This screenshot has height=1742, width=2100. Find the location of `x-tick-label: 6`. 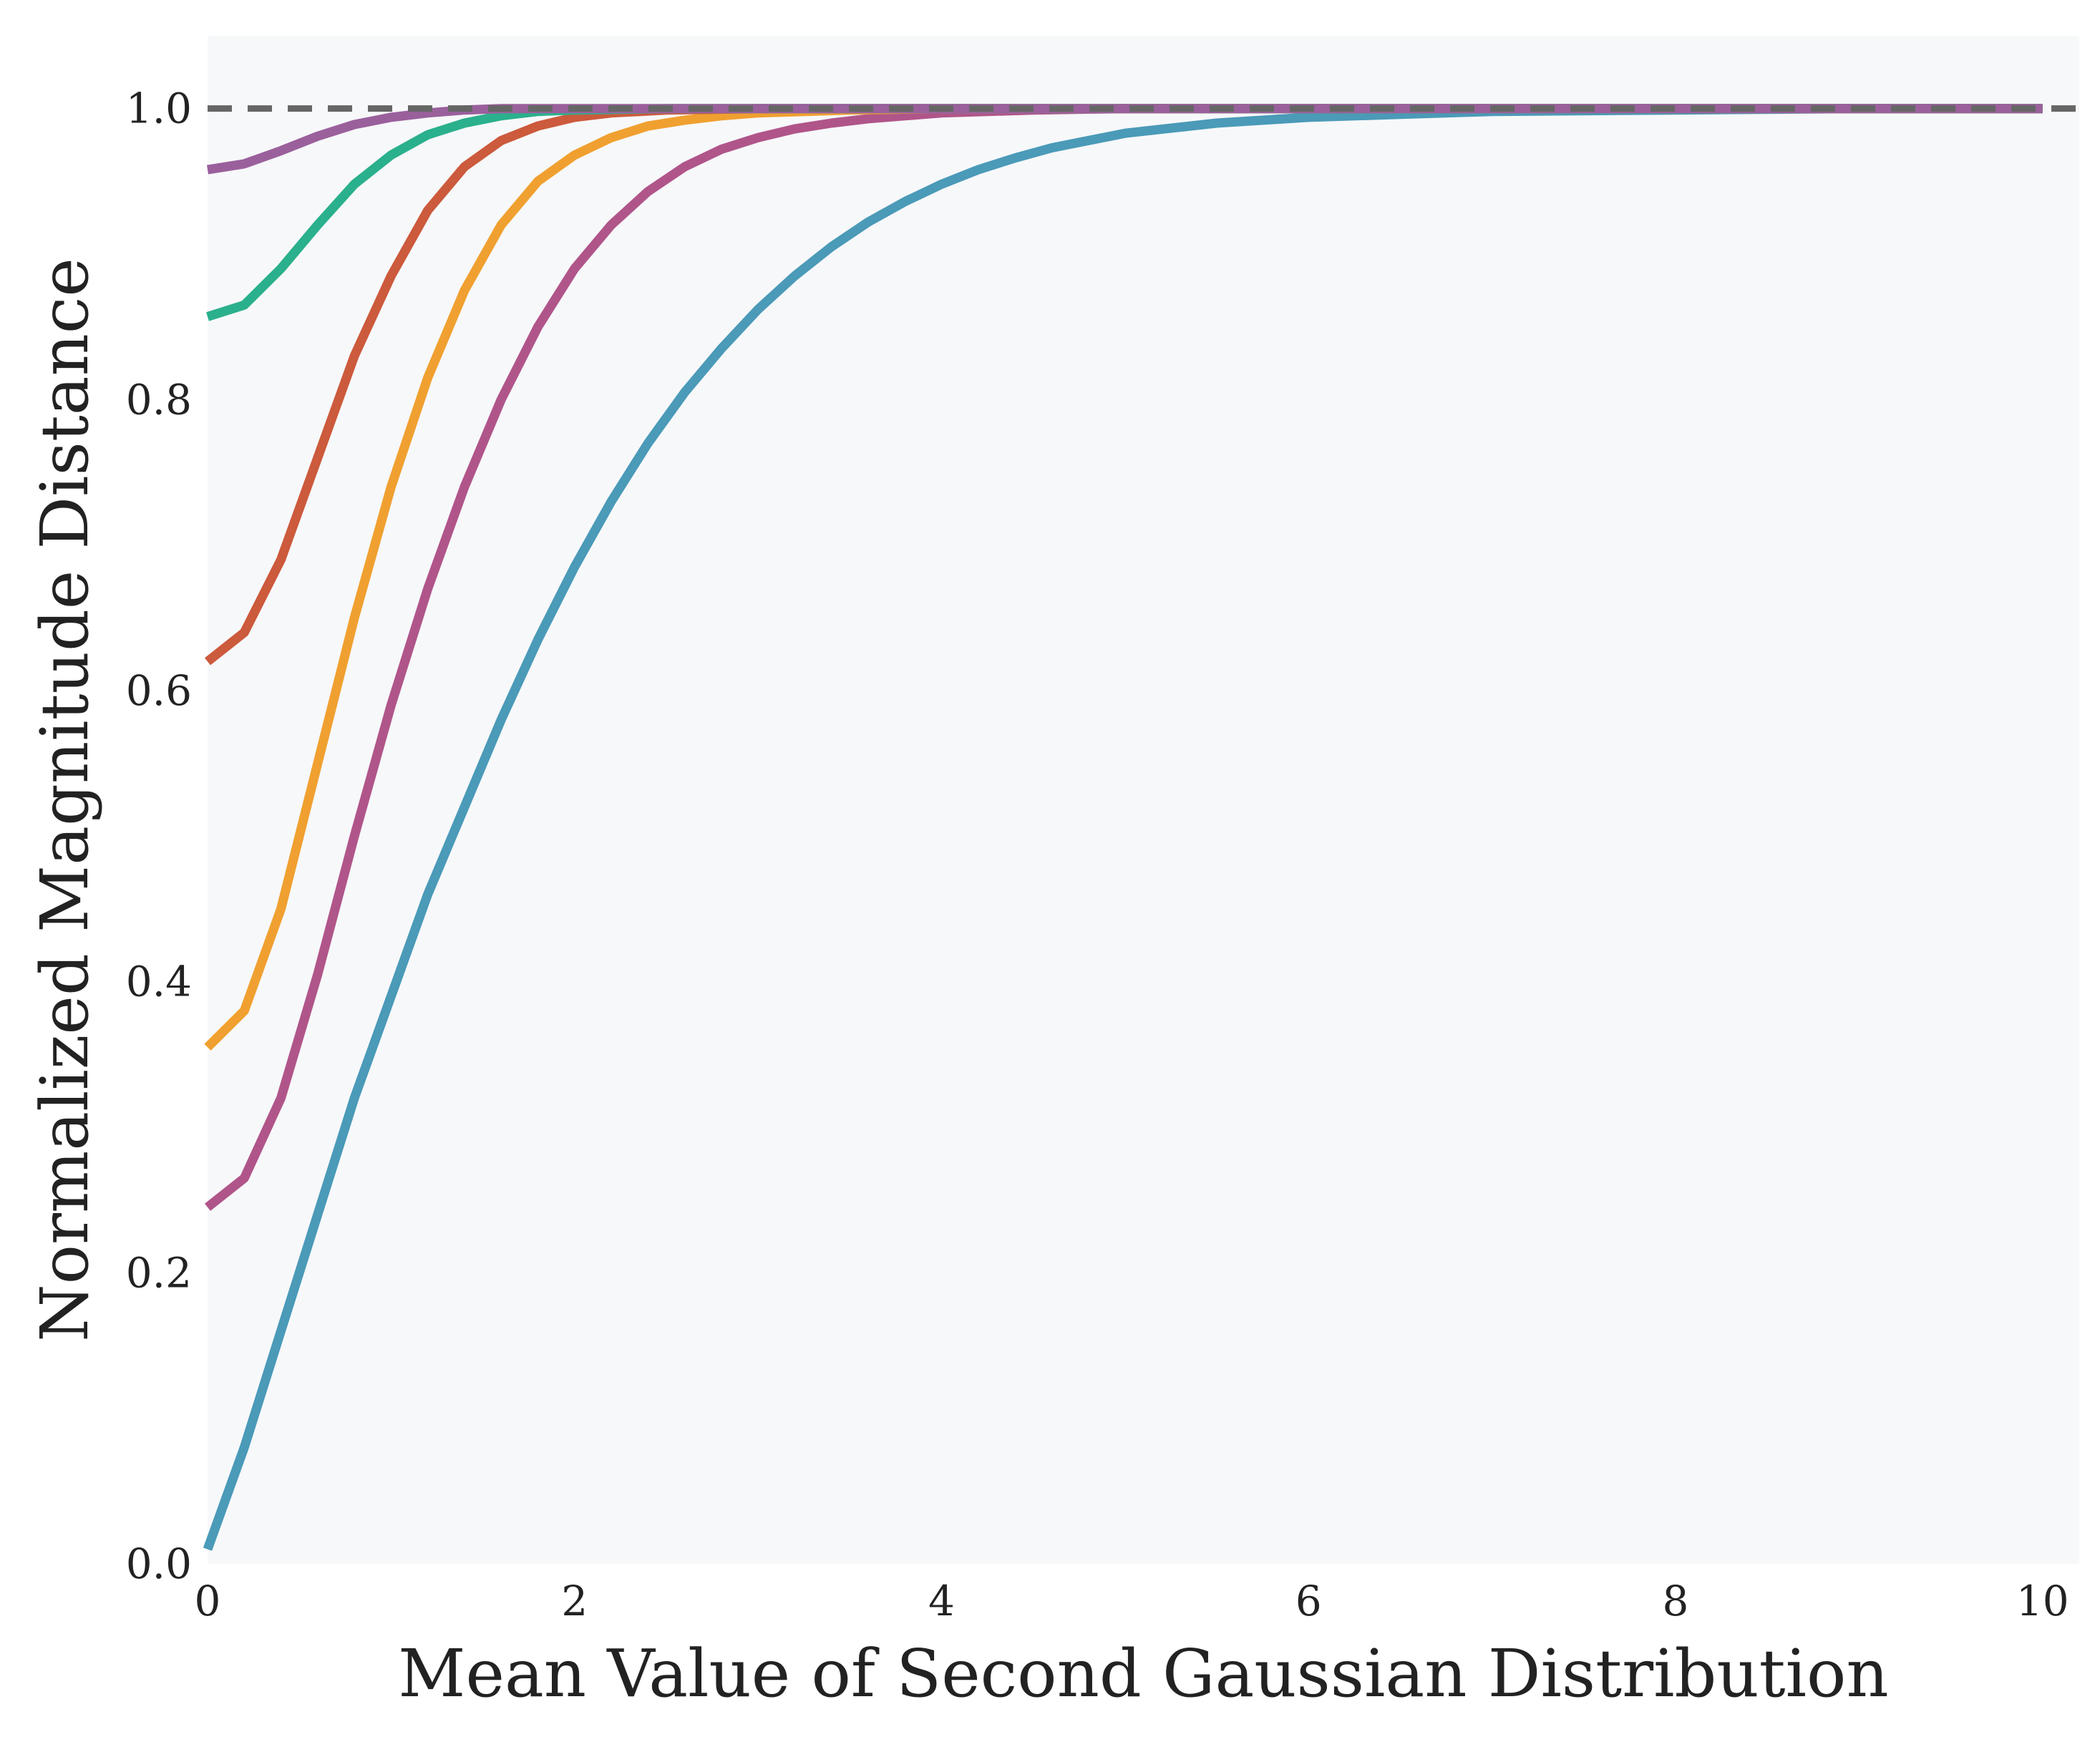

x-tick-label: 6 is located at coordinates (1309, 1601).